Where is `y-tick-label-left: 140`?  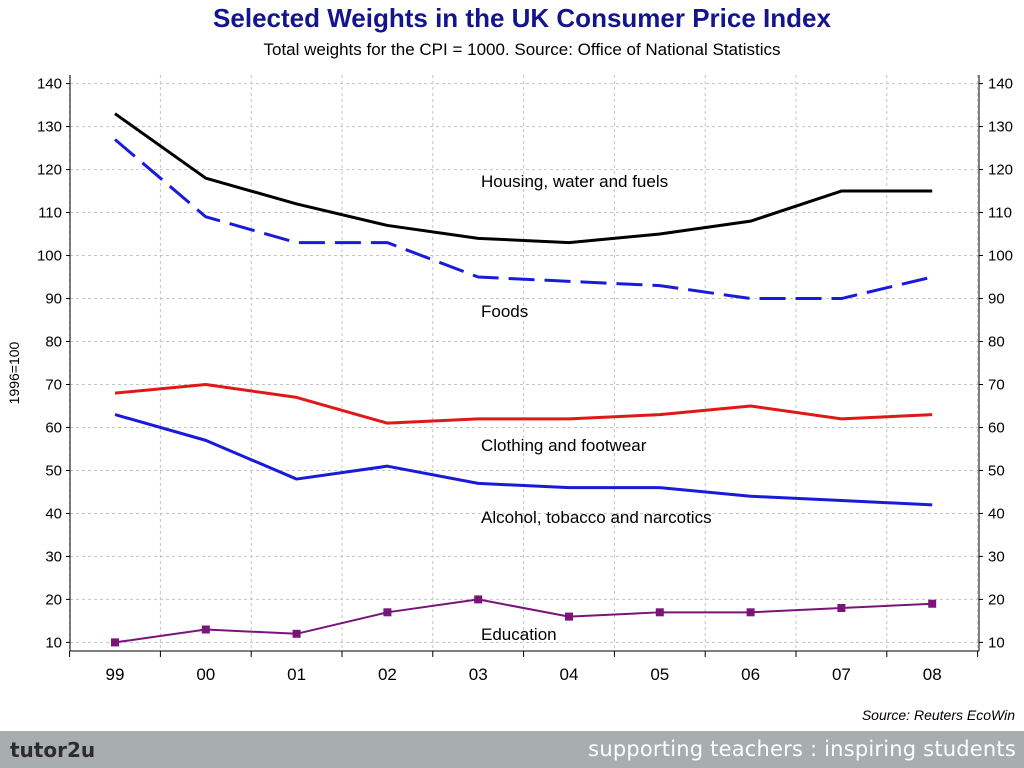
y-tick-label-left: 140 is located at coordinates (49, 84).